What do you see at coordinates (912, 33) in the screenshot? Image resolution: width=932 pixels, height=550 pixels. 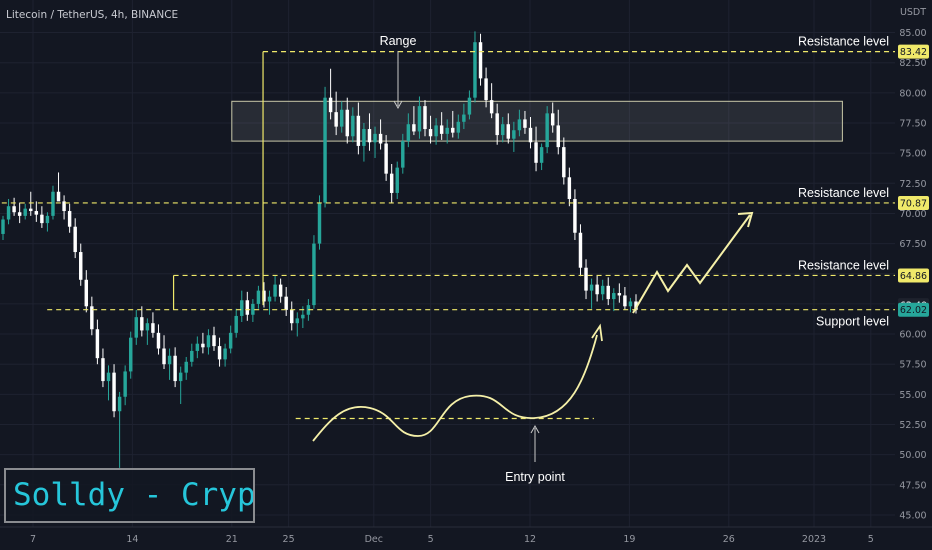 I see `price-tick-label: 85.00` at bounding box center [912, 33].